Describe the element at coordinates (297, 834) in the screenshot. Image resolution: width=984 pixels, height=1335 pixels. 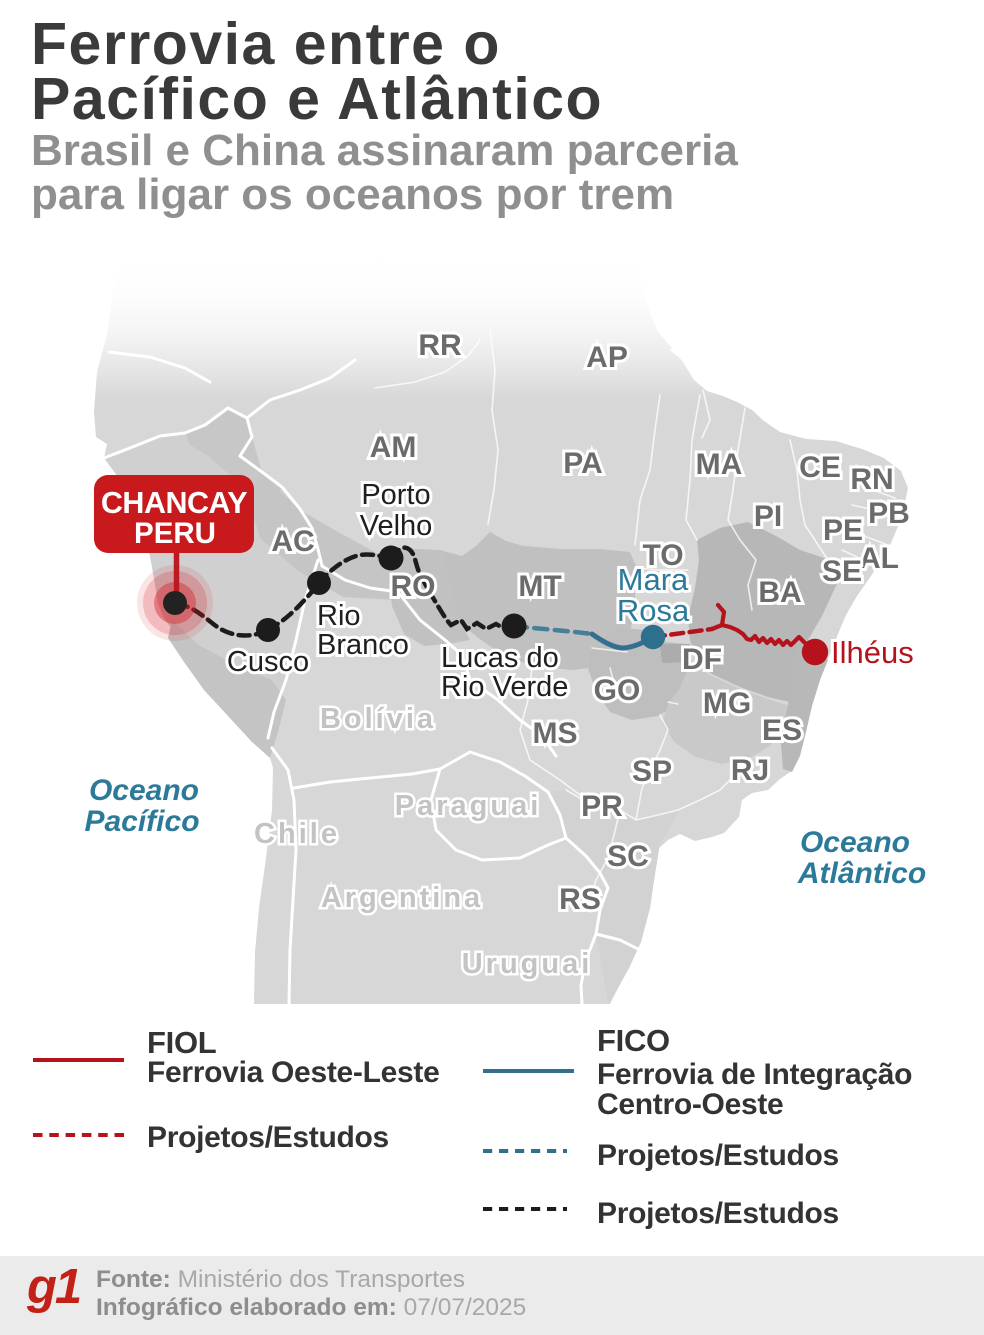
I see `svg-text: Chile` at that location.